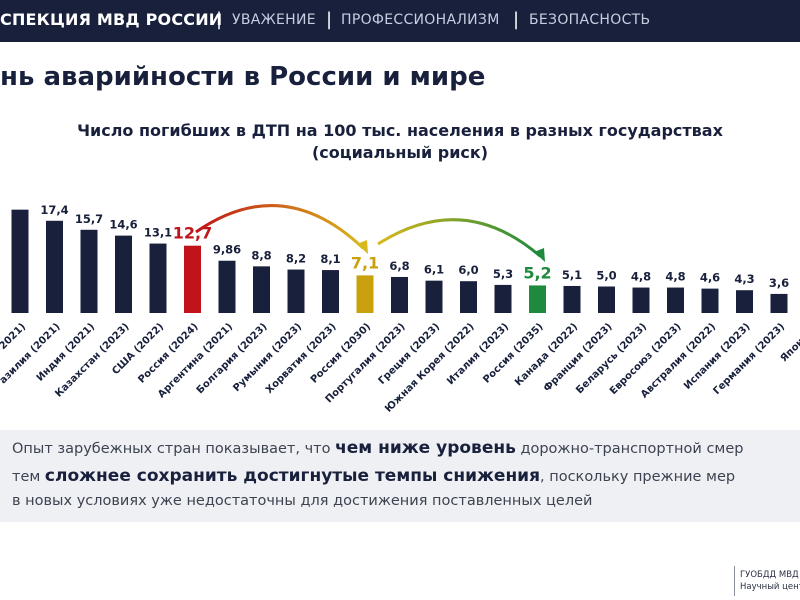  Describe the element at coordinates (770, 575) in the screenshot. I see `footer-org: ГУОБДД МВД Р` at that location.